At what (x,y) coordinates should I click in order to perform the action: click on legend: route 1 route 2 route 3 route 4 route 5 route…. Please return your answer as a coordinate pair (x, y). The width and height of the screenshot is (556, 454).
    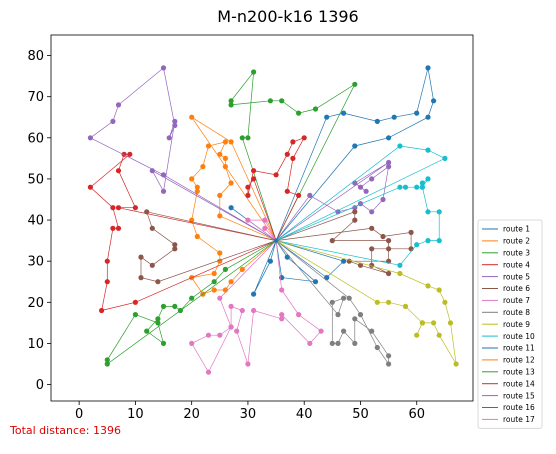
    Looking at the image, I should click on (510, 324).